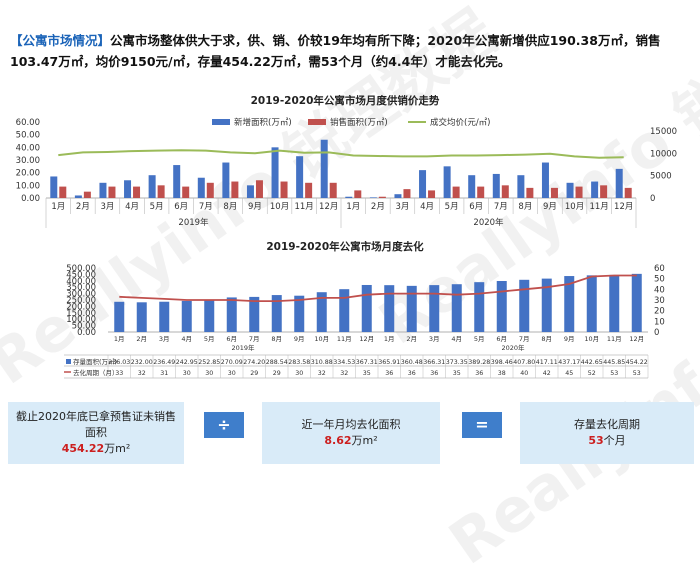 Image resolution: width=700 pixels, height=581 pixels. I want to click on chart2-table-cycle-value: 45, so click(569, 373).